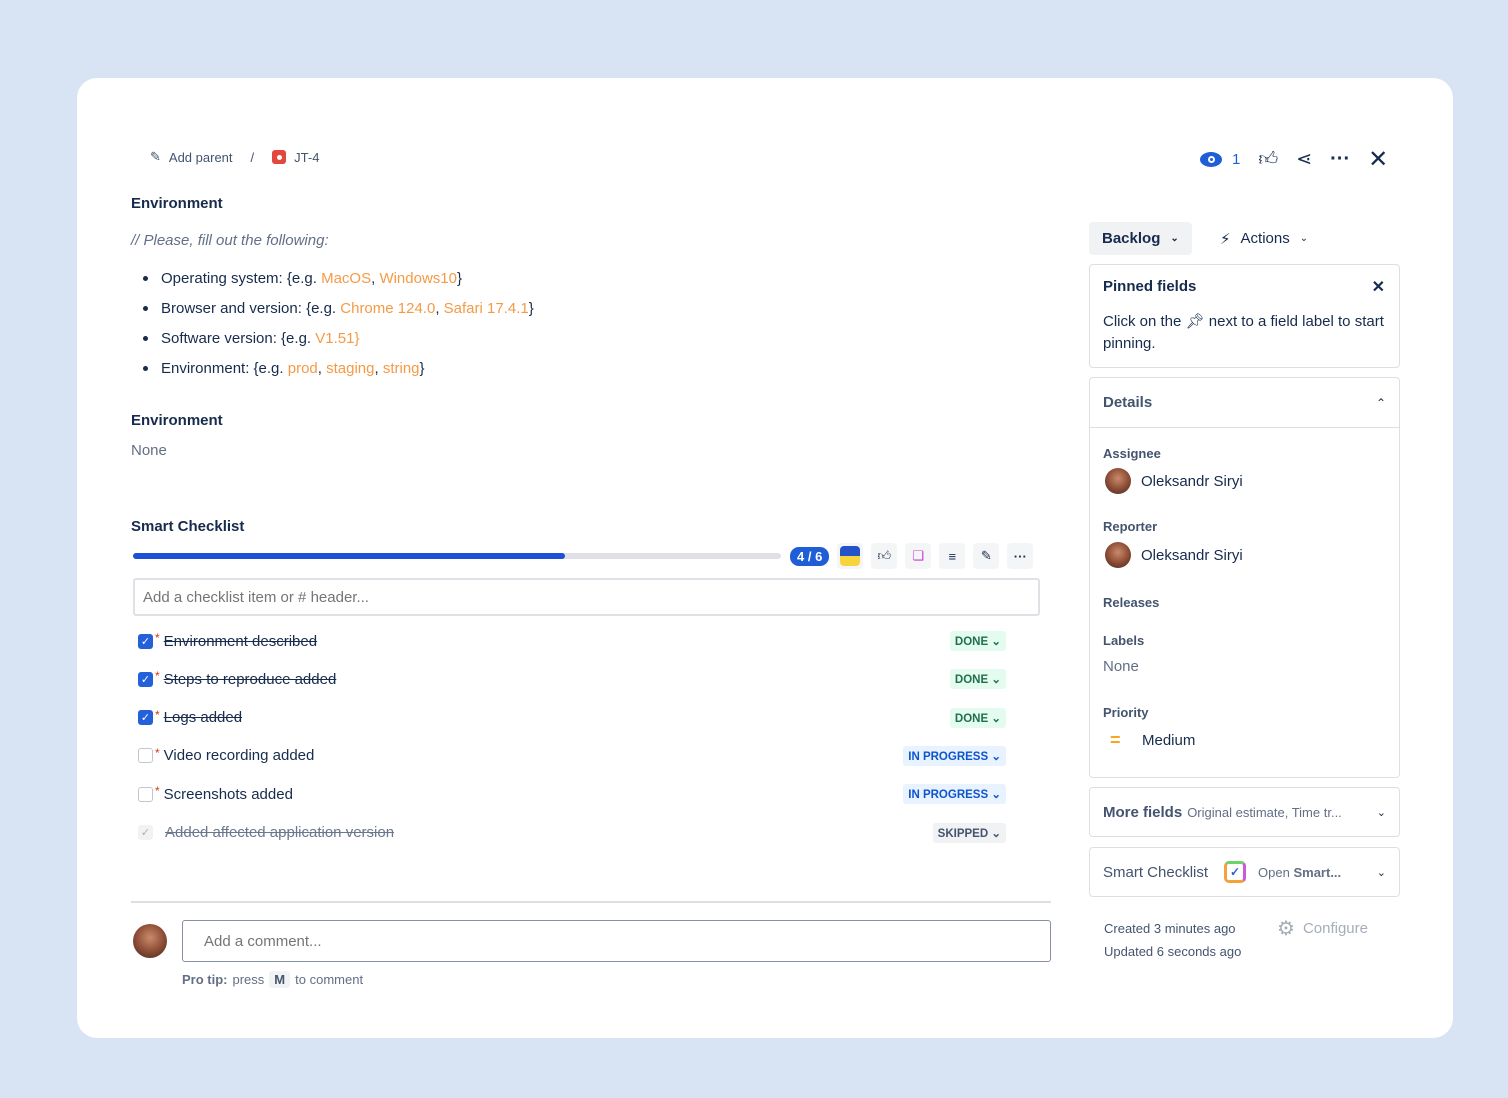 The image size is (1508, 1098). I want to click on ukraine-flag-icon, so click(850, 556).